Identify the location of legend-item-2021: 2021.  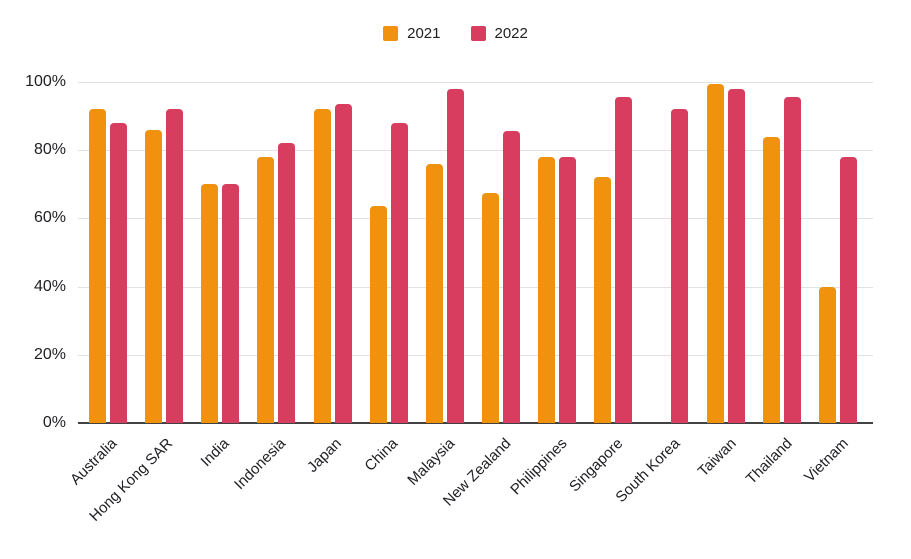
(412, 33).